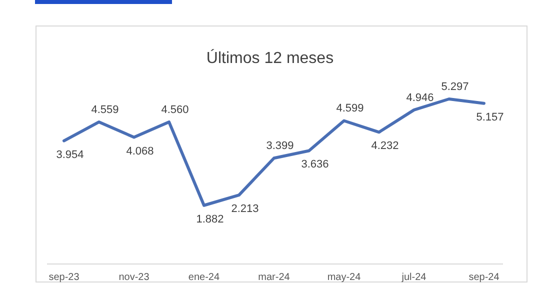  I want to click on data-label: 3.954, so click(70, 154).